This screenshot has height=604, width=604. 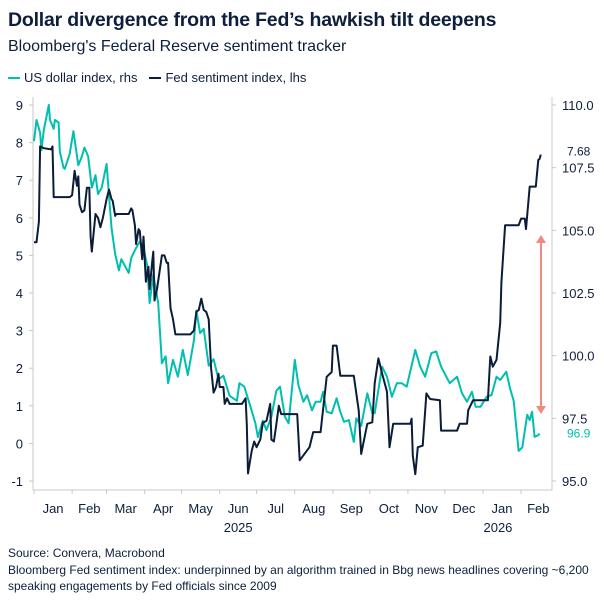 I want to click on right-tick-label: 100.0, so click(x=578, y=356).